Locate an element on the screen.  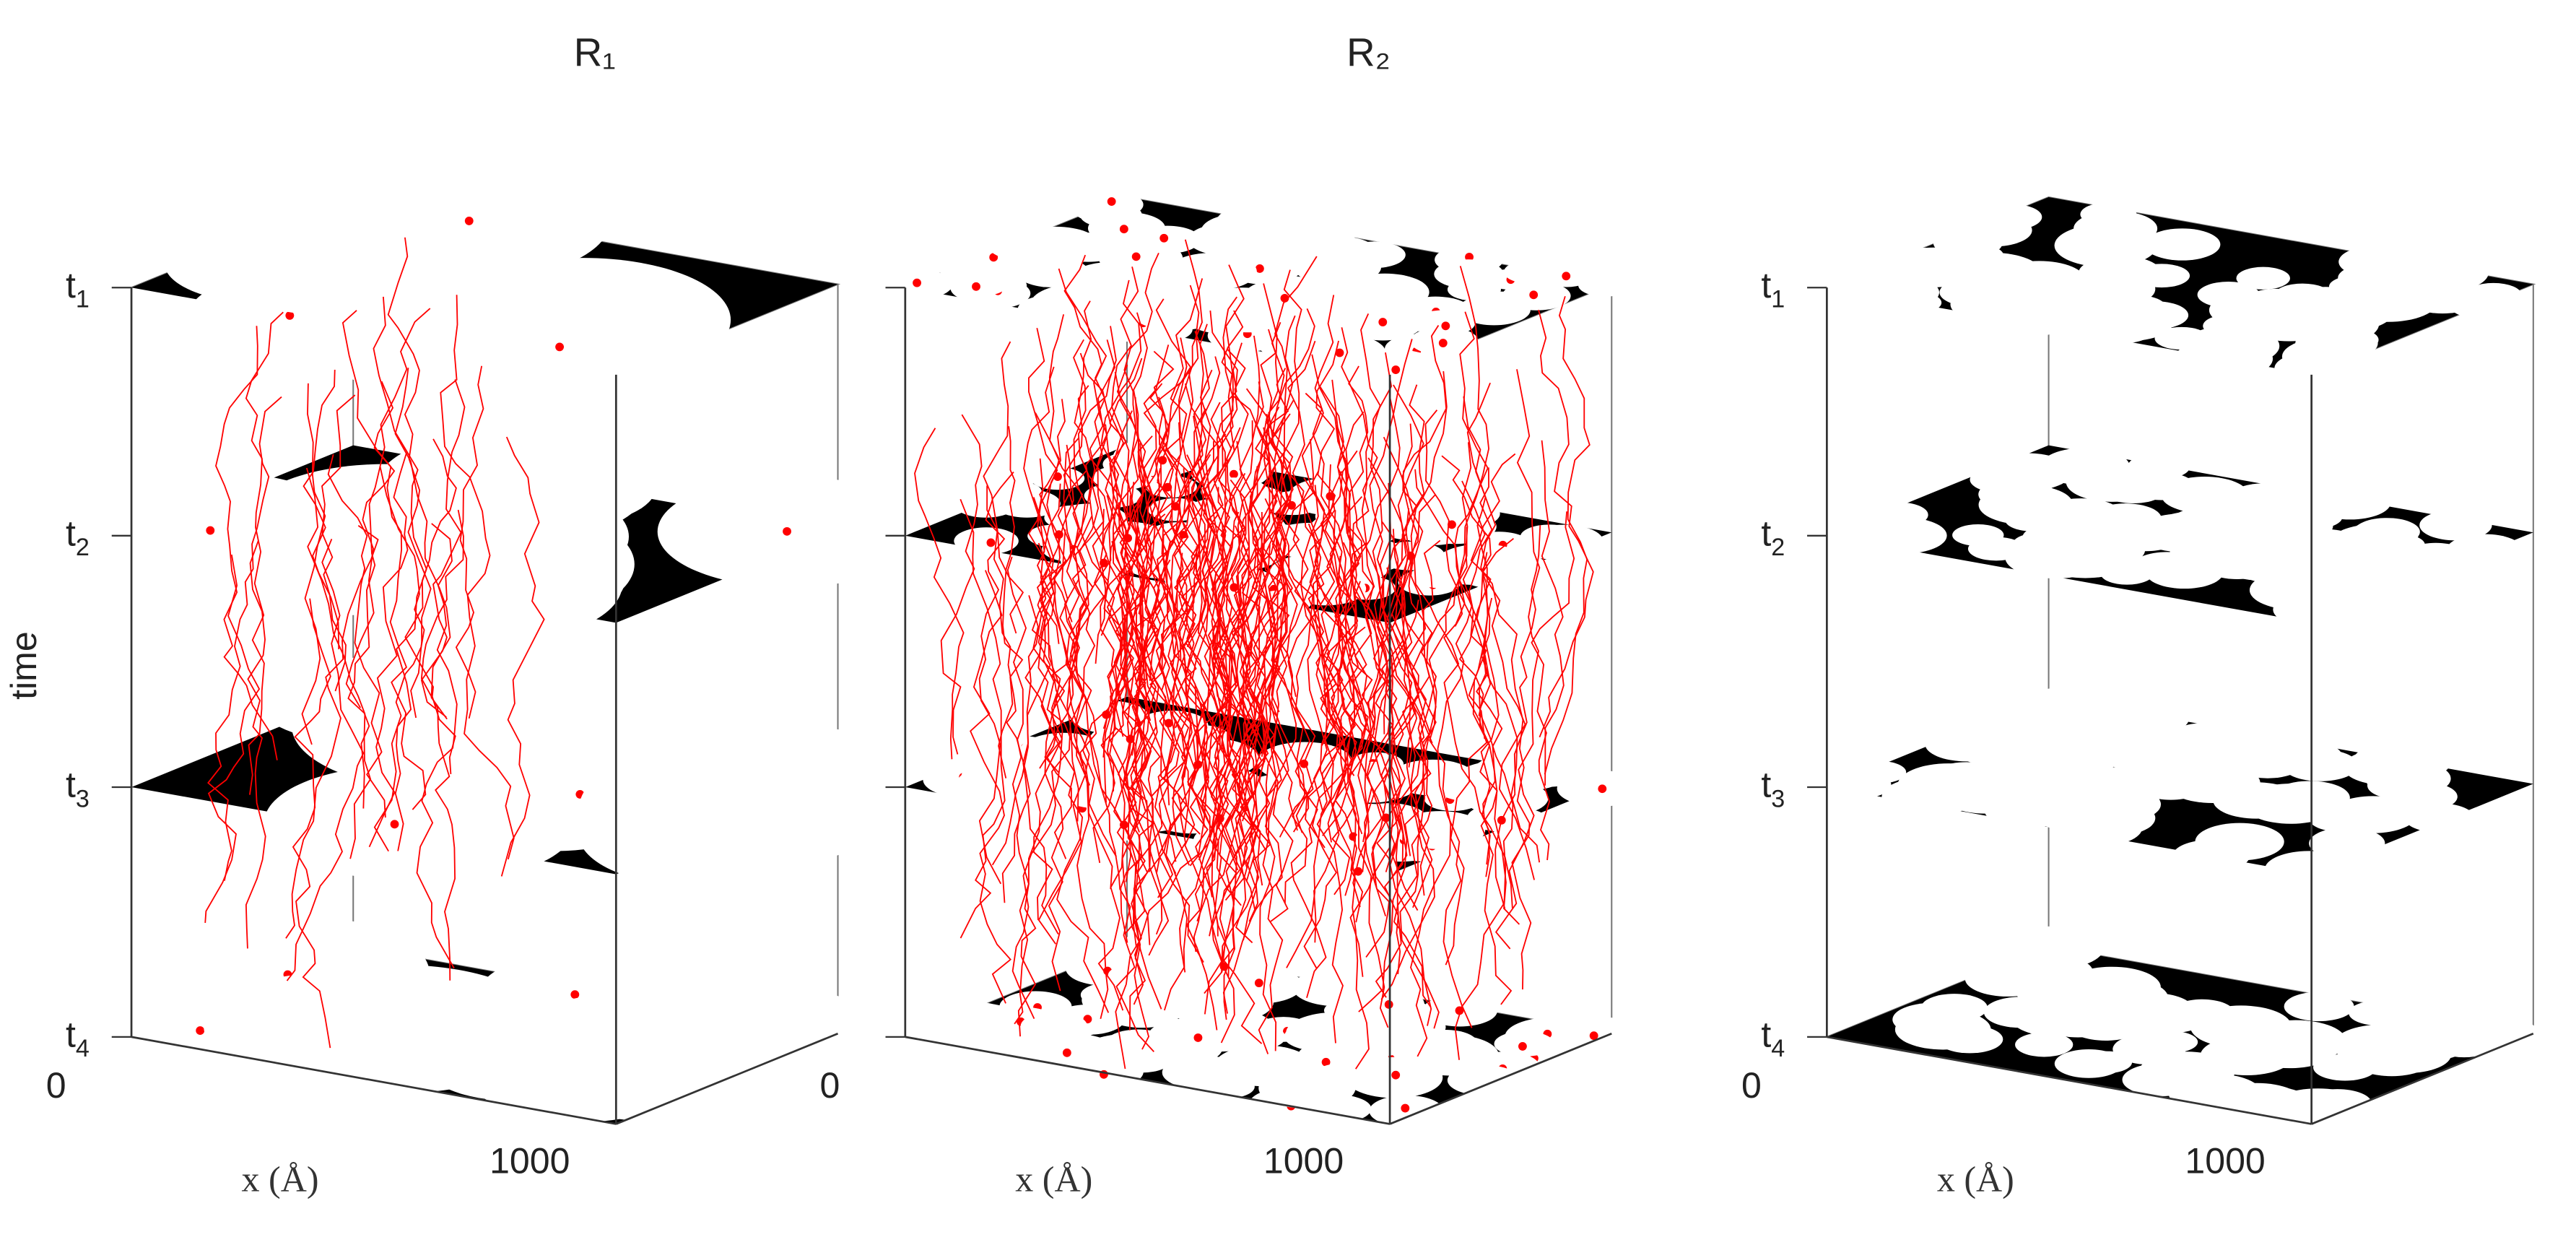
panel-title: R₂ is located at coordinates (1368, 52).